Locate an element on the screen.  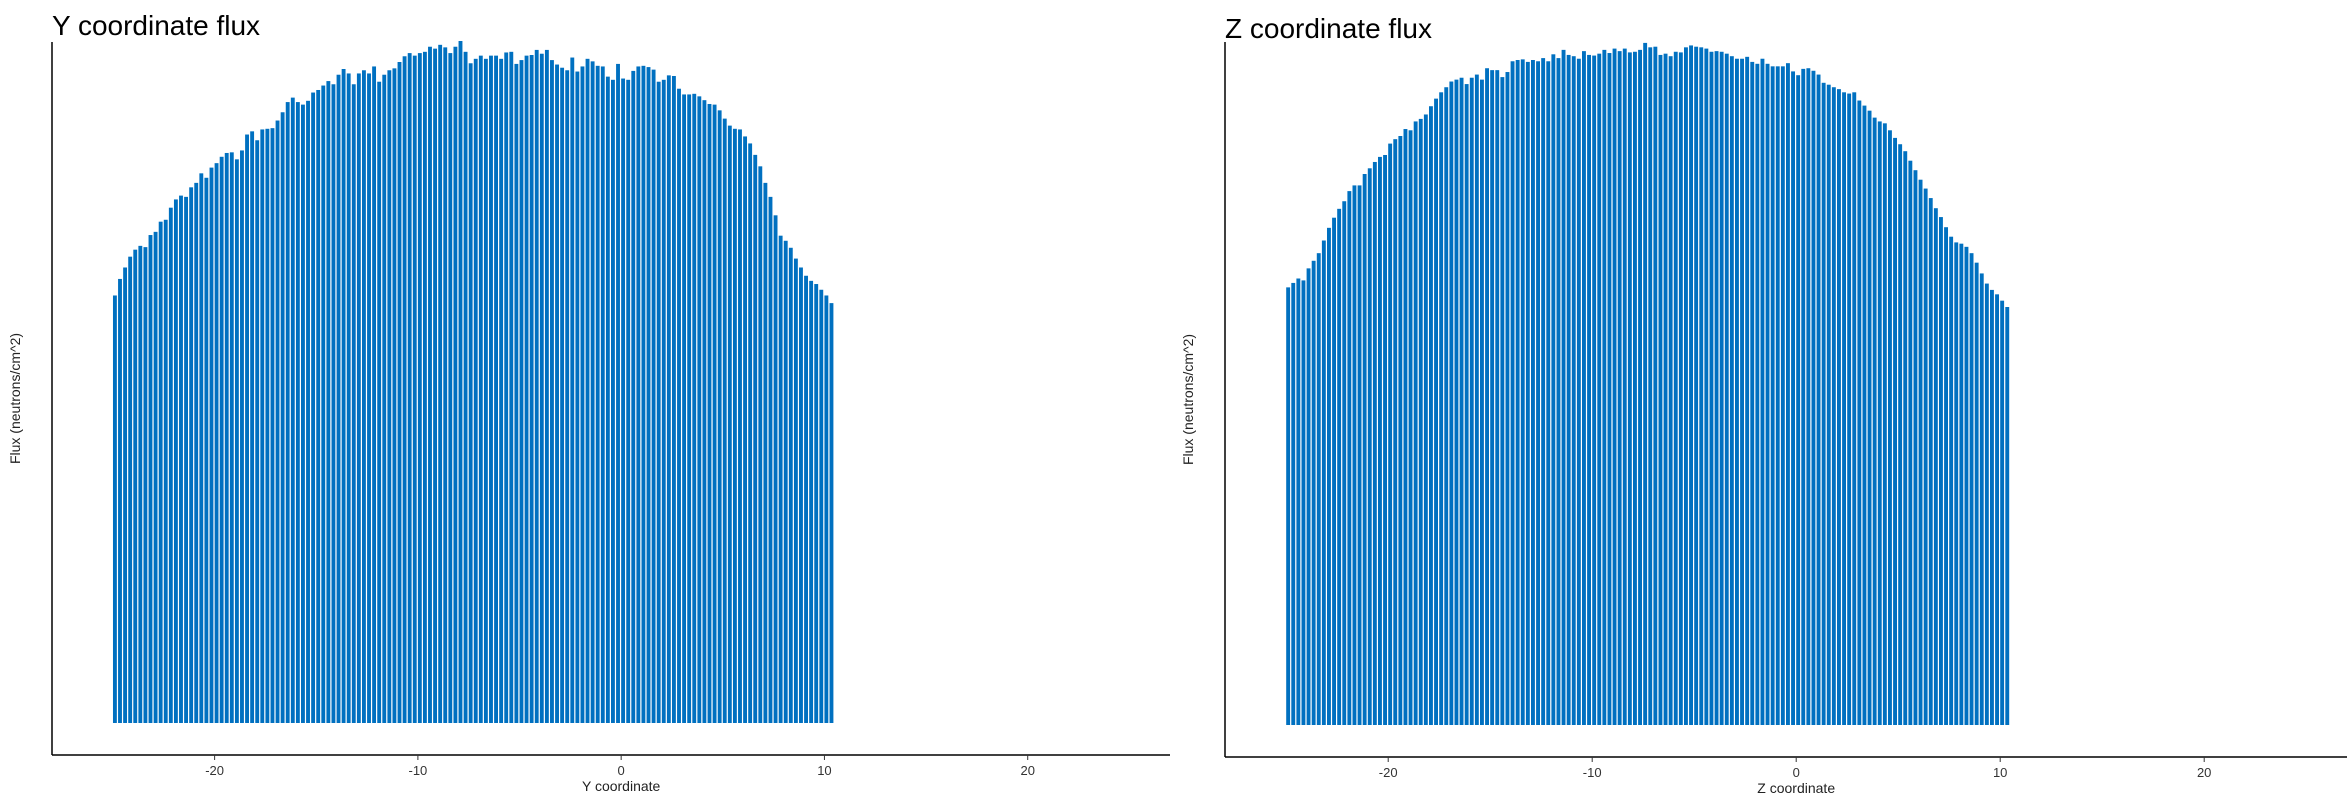
y-flux-x-tick-label: 10 is located at coordinates (824, 770).